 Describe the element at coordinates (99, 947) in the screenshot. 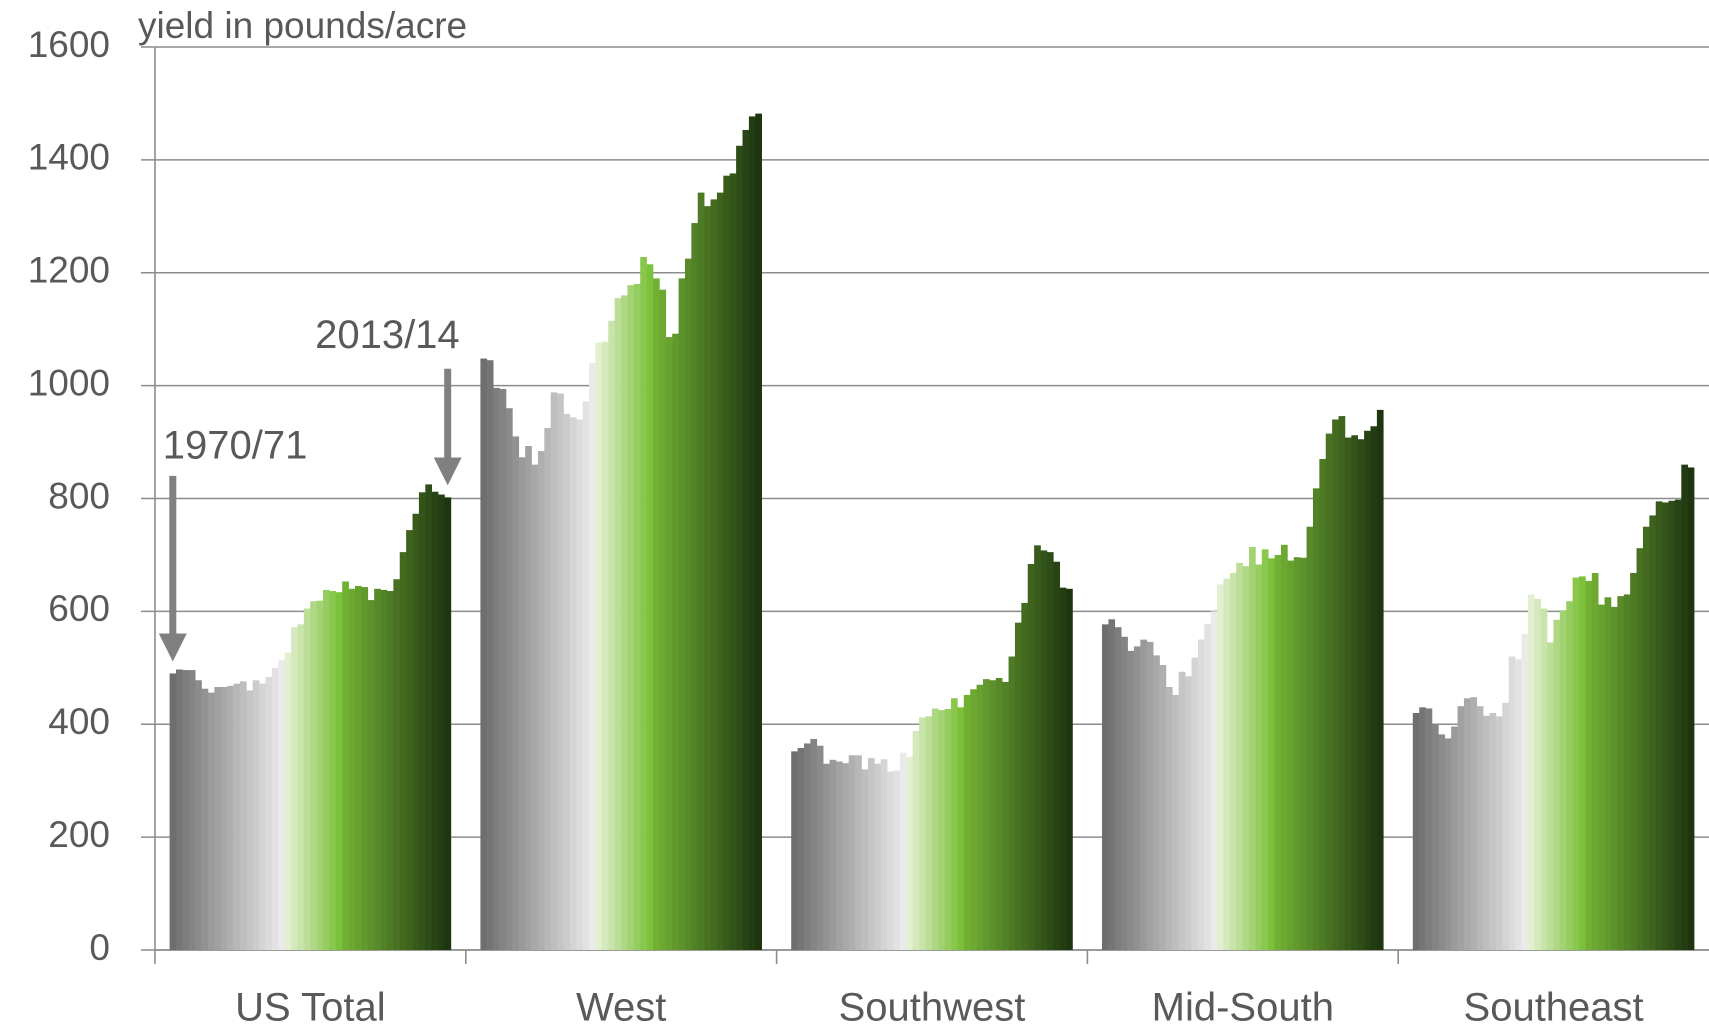

I see `y-tick-label: 0` at that location.